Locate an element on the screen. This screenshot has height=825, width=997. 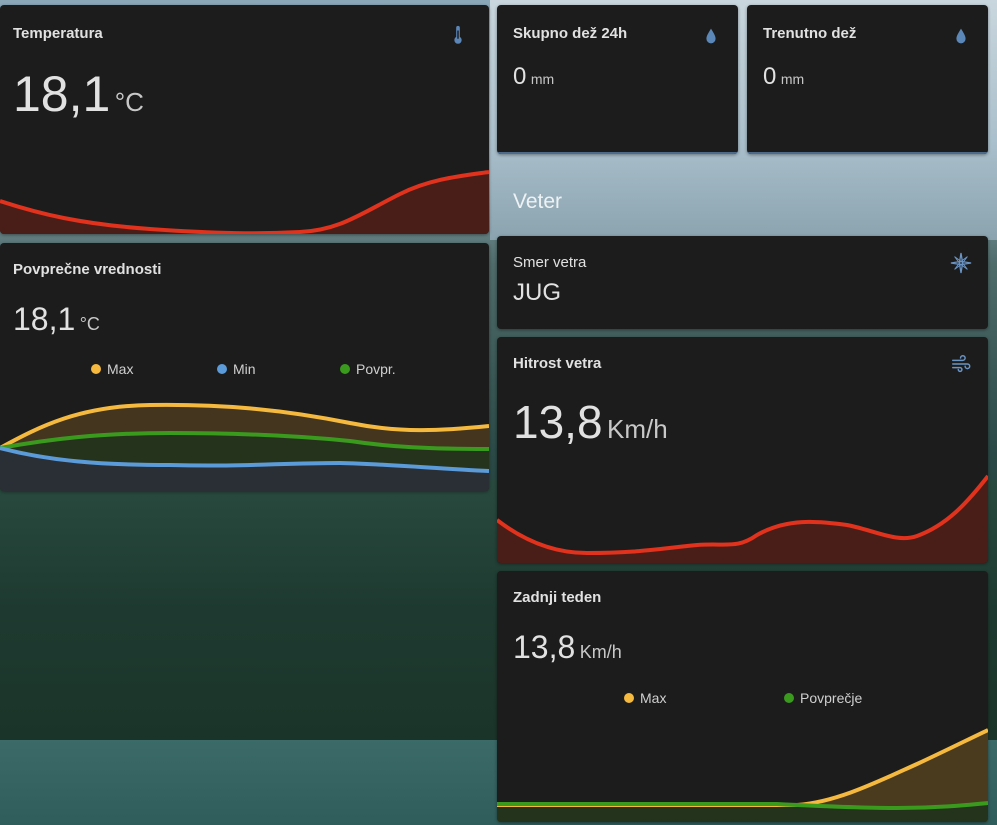
temperature-chart is located at coordinates (244, 202).